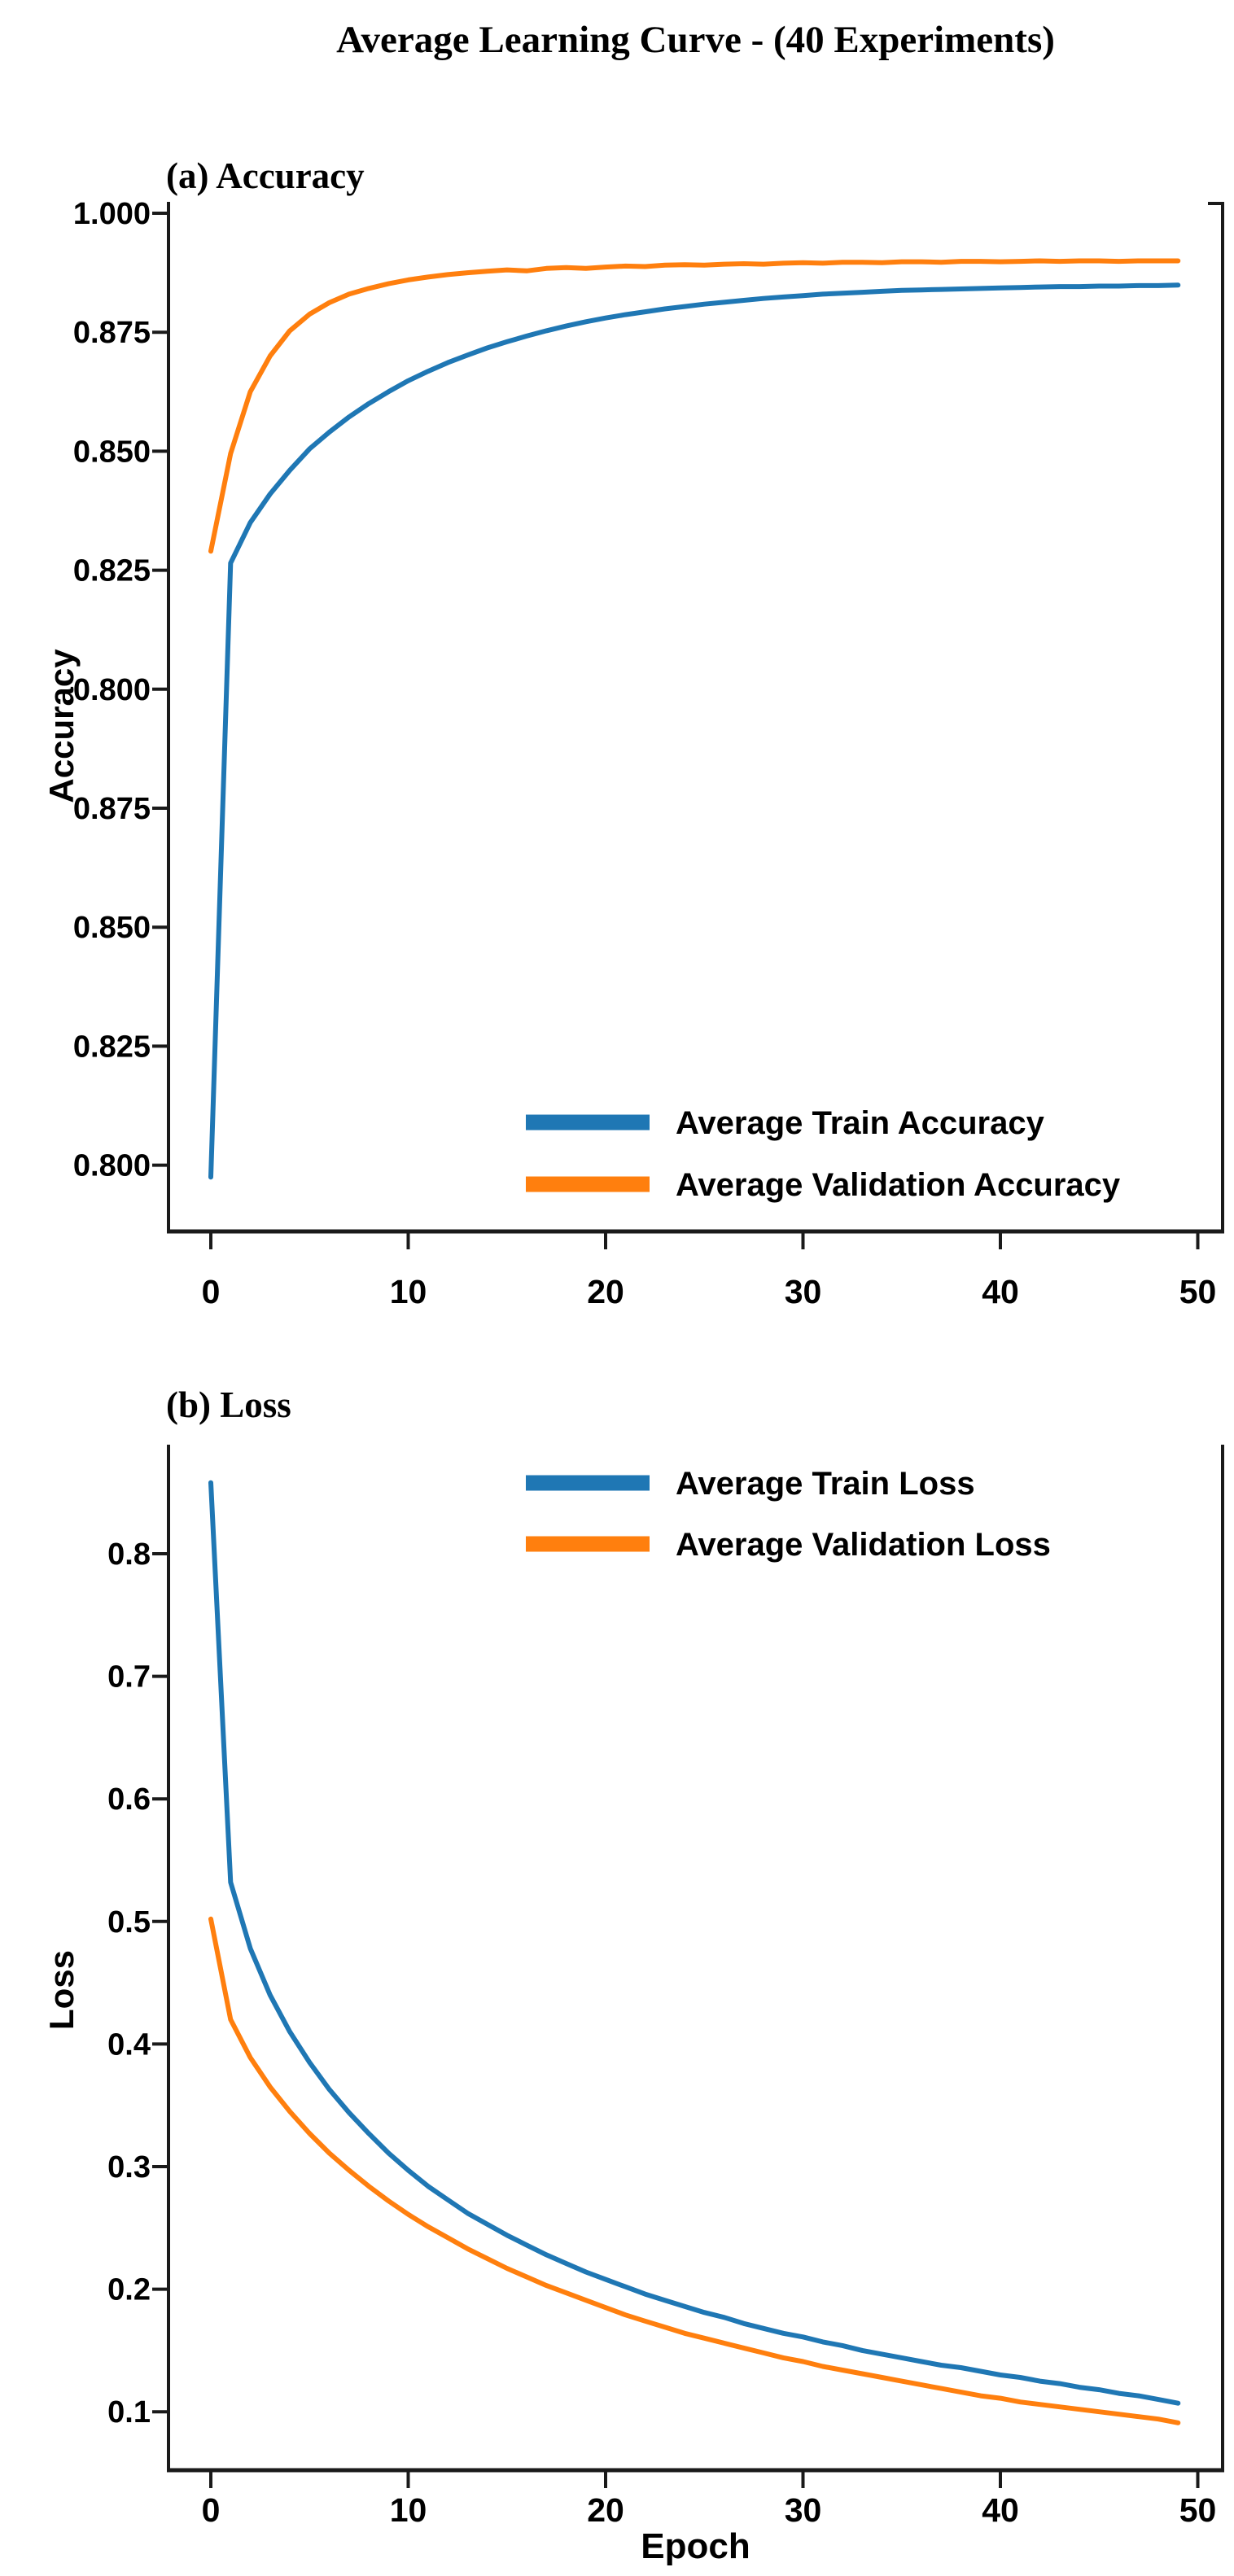 This screenshot has width=1234, height=2576. I want to click on subtitle-accuracy: (a) Accuracy, so click(265, 175).